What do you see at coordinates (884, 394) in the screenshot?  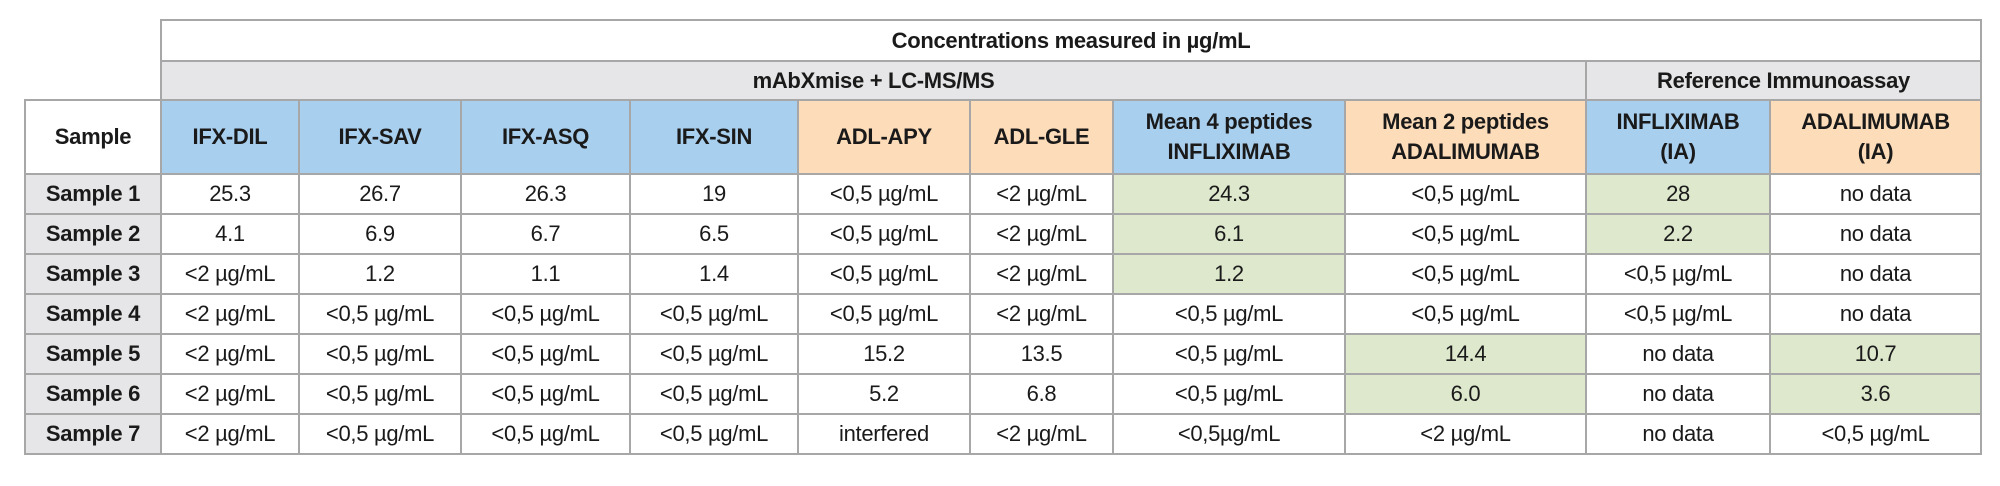 I see `table-cell: 5.2` at bounding box center [884, 394].